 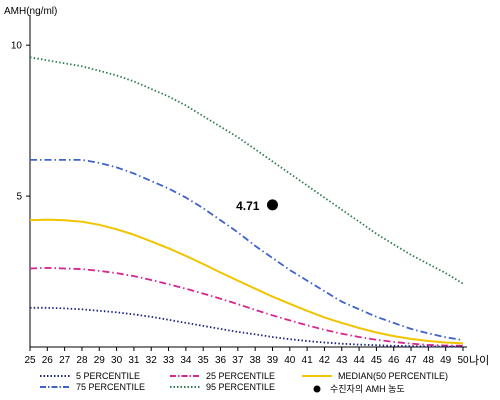 I want to click on legend-label: 수진자의 AMH 농도, so click(x=367, y=389).